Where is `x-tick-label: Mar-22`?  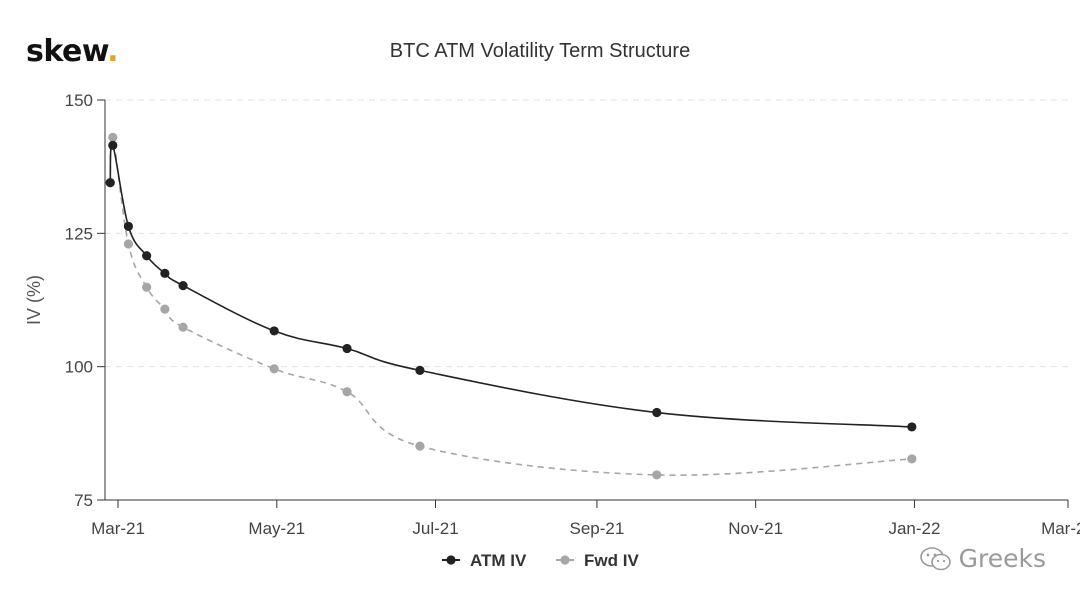 x-tick-label: Mar-22 is located at coordinates (1060, 528).